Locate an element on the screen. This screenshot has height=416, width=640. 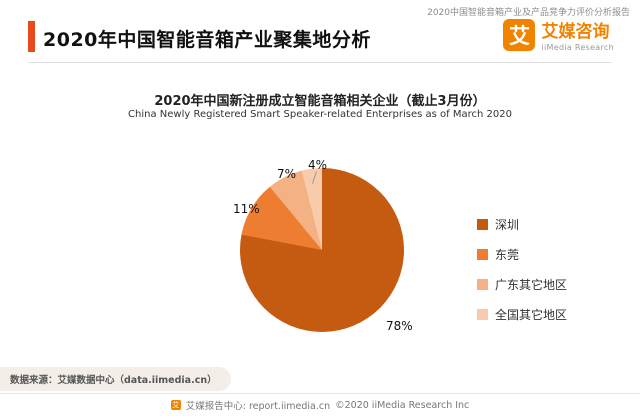
report-top-note: 2020中国智能音箱产业及产品竞争力评价分析报告 is located at coordinates (528, 13).